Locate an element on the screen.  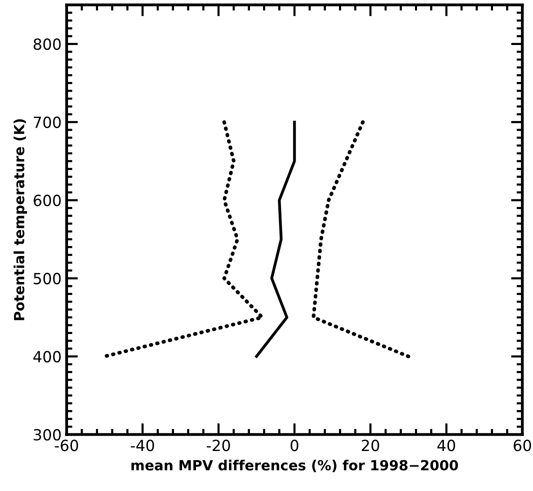
x-tick-label: 40 is located at coordinates (446, 446).